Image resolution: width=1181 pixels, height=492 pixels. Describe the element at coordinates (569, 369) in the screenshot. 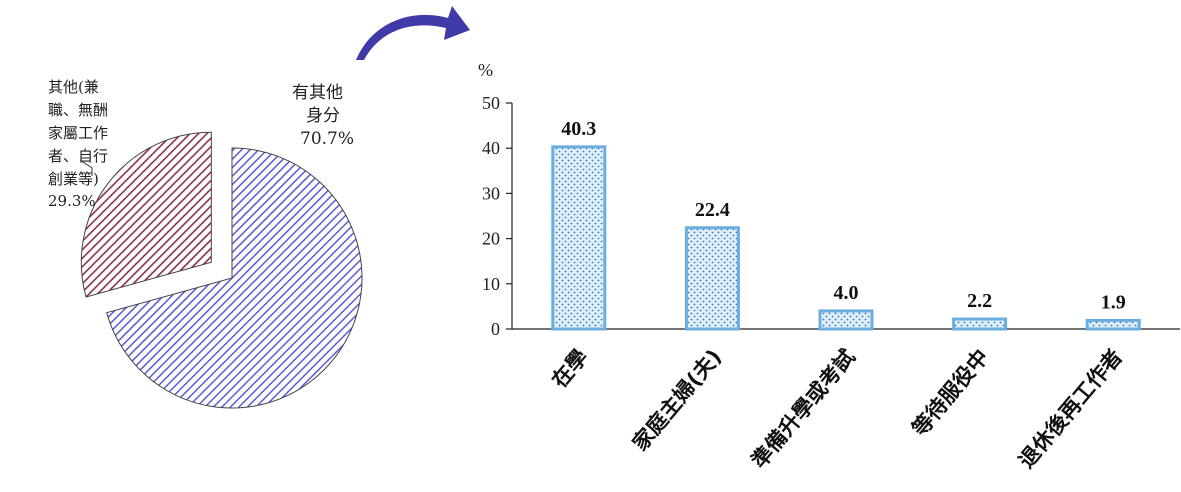

I see `x-category-label: 在學` at that location.